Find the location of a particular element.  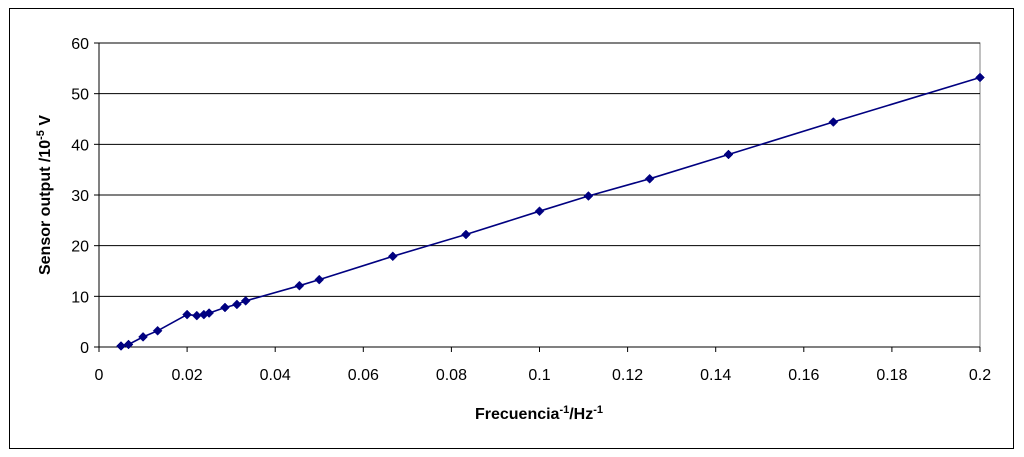

x-tick-label: 0.2 is located at coordinates (980, 375).